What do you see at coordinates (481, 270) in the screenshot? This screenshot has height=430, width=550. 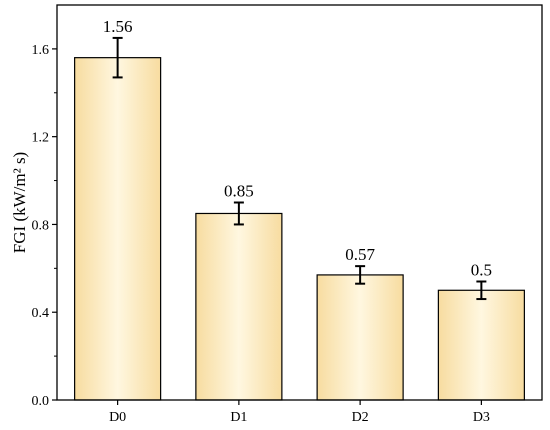 I see `data-label-d3: 0.5` at bounding box center [481, 270].